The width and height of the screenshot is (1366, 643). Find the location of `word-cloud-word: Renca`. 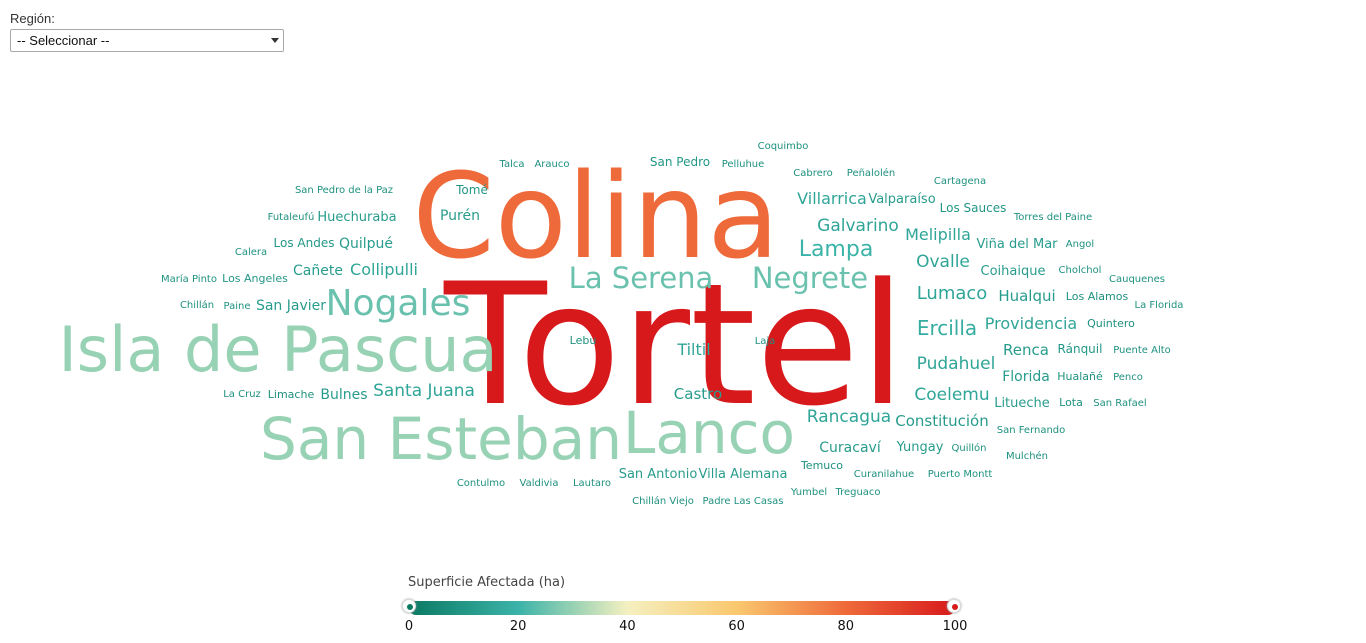

word-cloud-word: Renca is located at coordinates (1026, 350).